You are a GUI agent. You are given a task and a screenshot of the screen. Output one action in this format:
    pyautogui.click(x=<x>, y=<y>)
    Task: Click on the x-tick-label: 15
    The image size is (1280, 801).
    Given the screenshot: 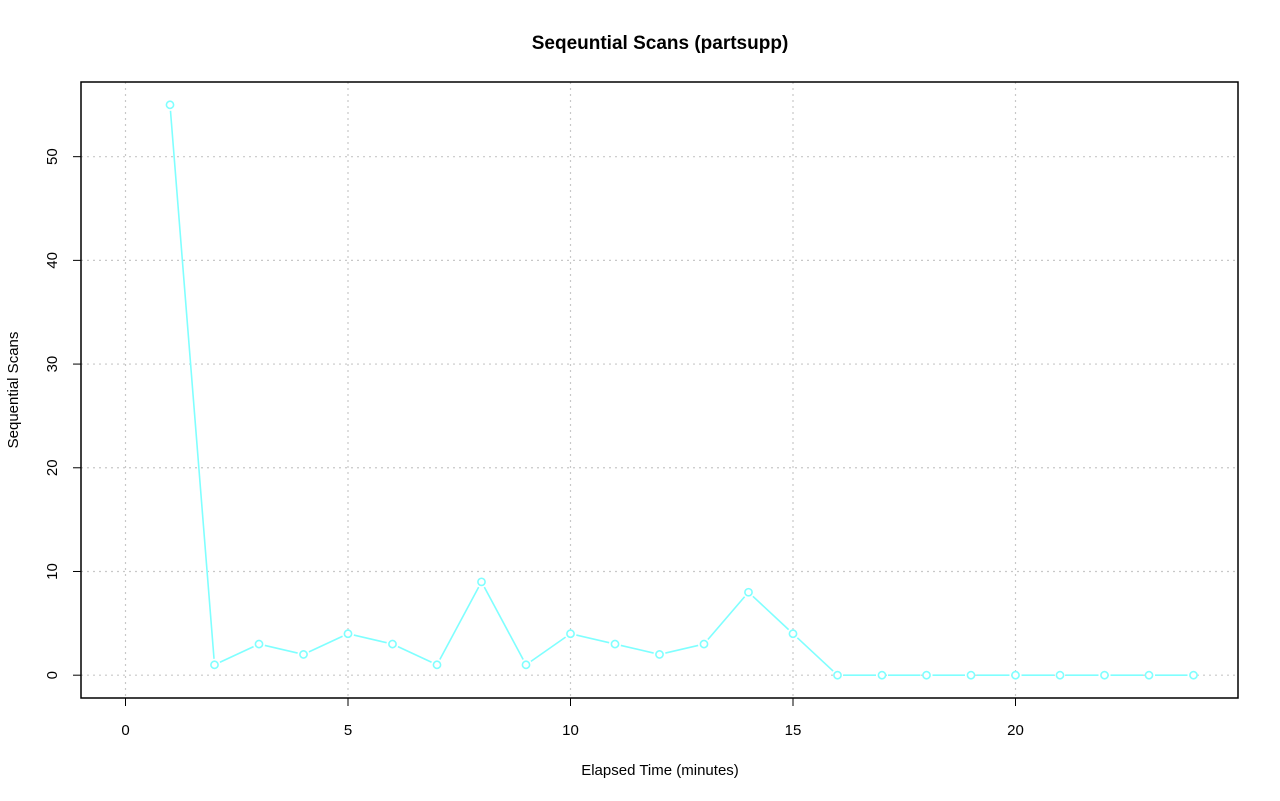 What is the action you would take?
    pyautogui.click(x=793, y=730)
    